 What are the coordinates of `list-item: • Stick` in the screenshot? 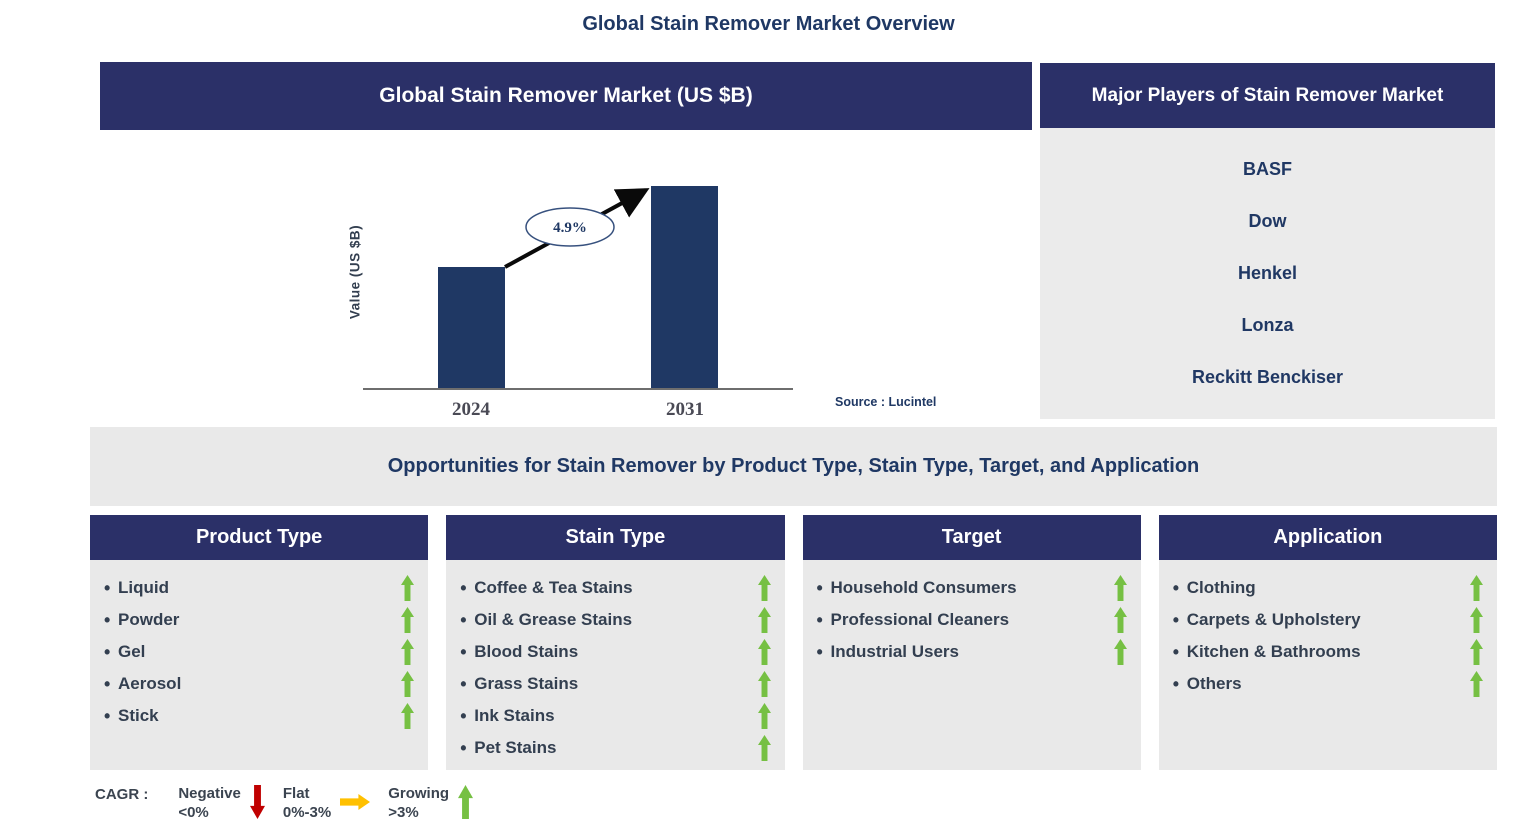 It's located at (259, 716).